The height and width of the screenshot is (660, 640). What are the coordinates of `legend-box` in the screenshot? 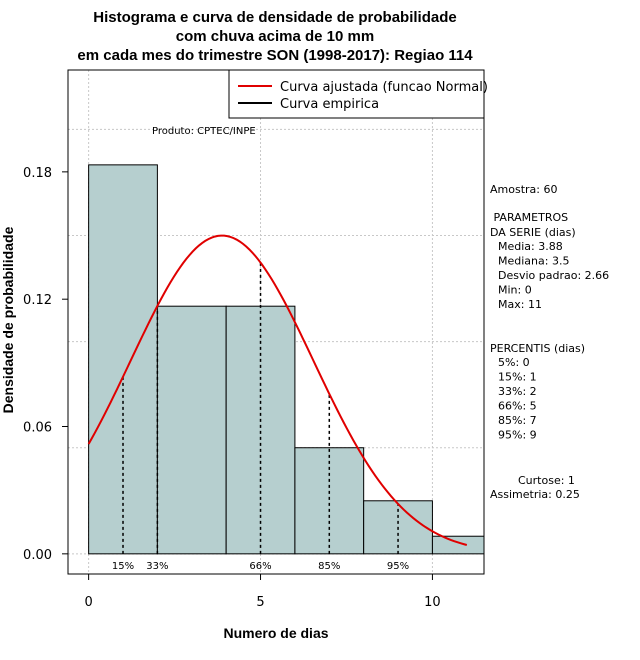 It's located at (356, 94).